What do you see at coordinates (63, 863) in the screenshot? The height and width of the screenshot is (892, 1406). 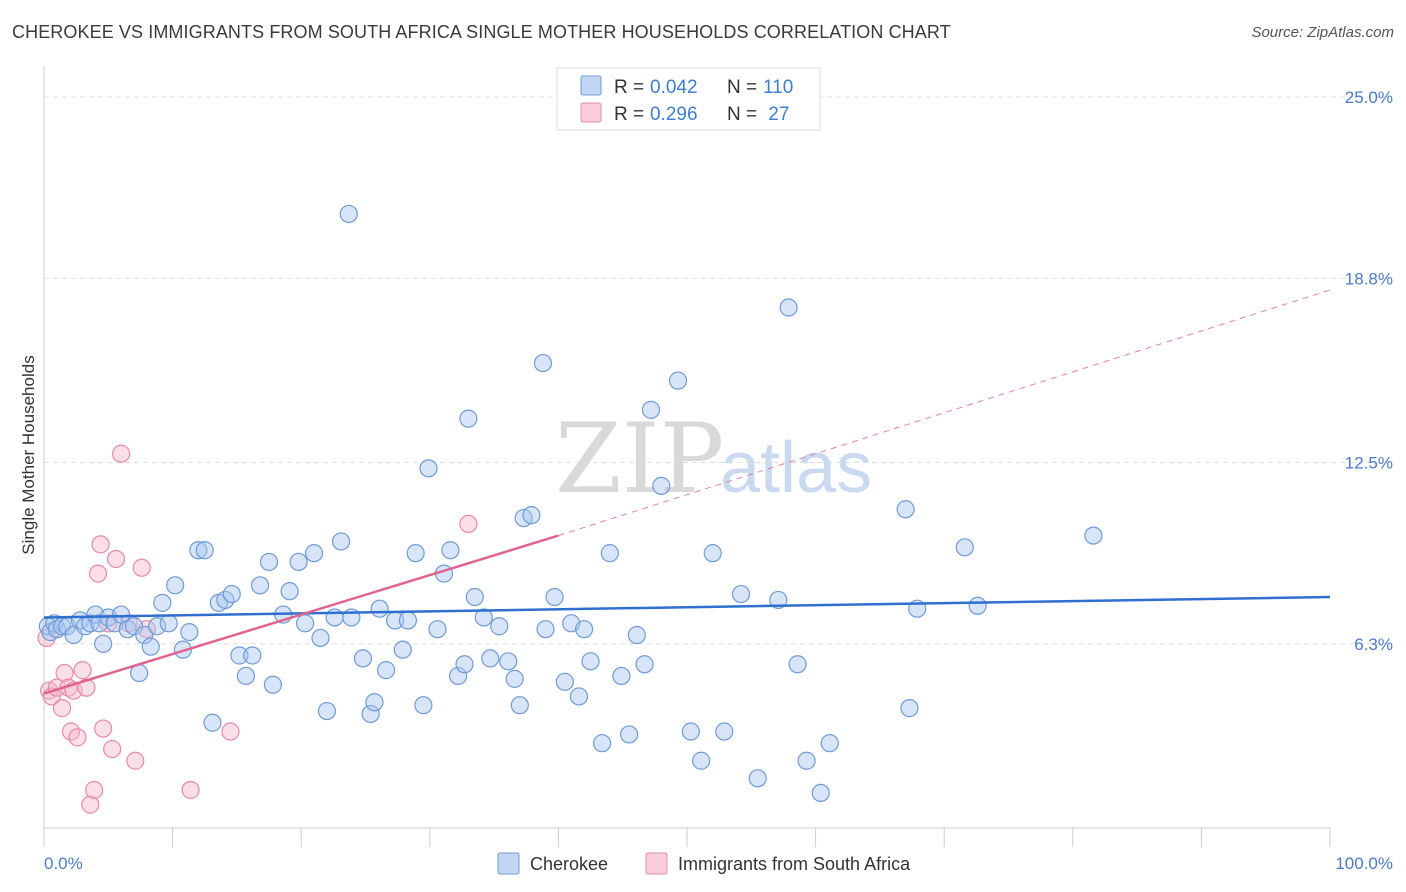 I see `x-tick-label-min: 0.0%` at bounding box center [63, 863].